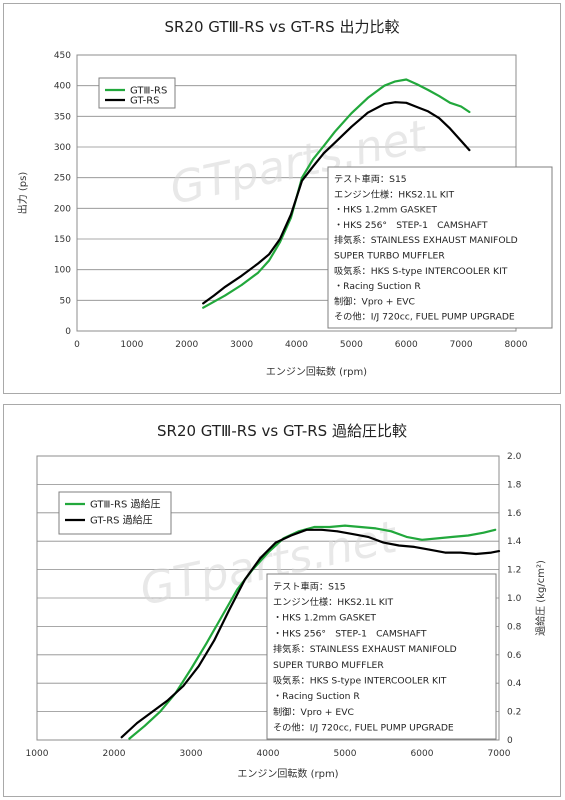  I want to click on chart2-spec-line: ・HKS 256° STEP-1 CAMSHAFT, so click(350, 633).